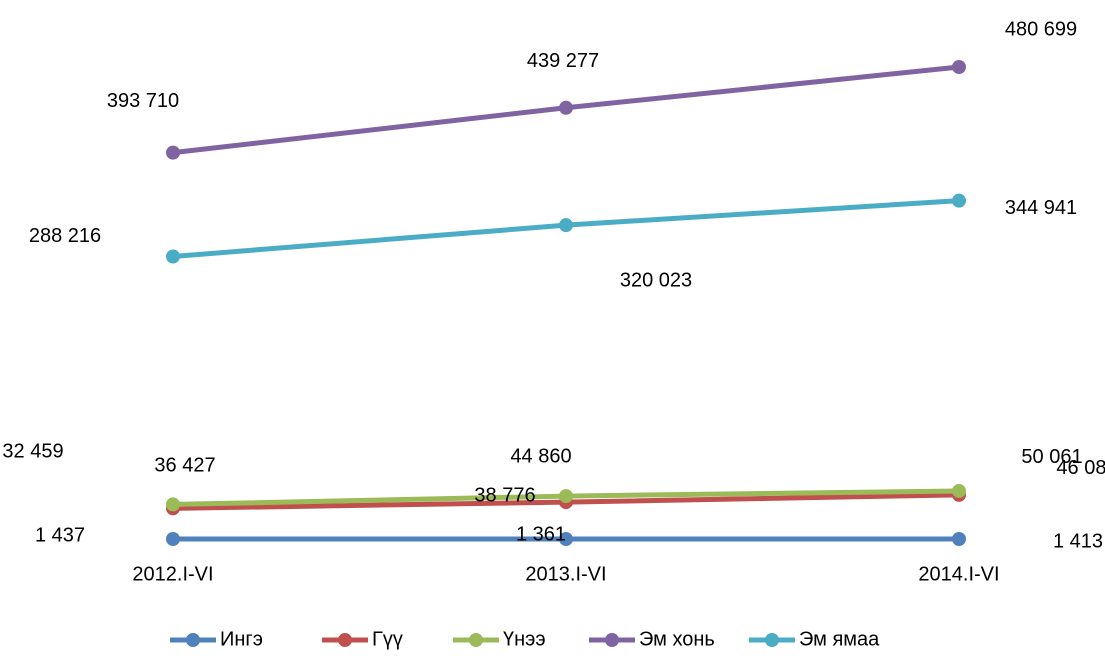 This screenshot has width=1105, height=665. Describe the element at coordinates (540, 456) in the screenshot. I see `data-label: 44 860` at that location.